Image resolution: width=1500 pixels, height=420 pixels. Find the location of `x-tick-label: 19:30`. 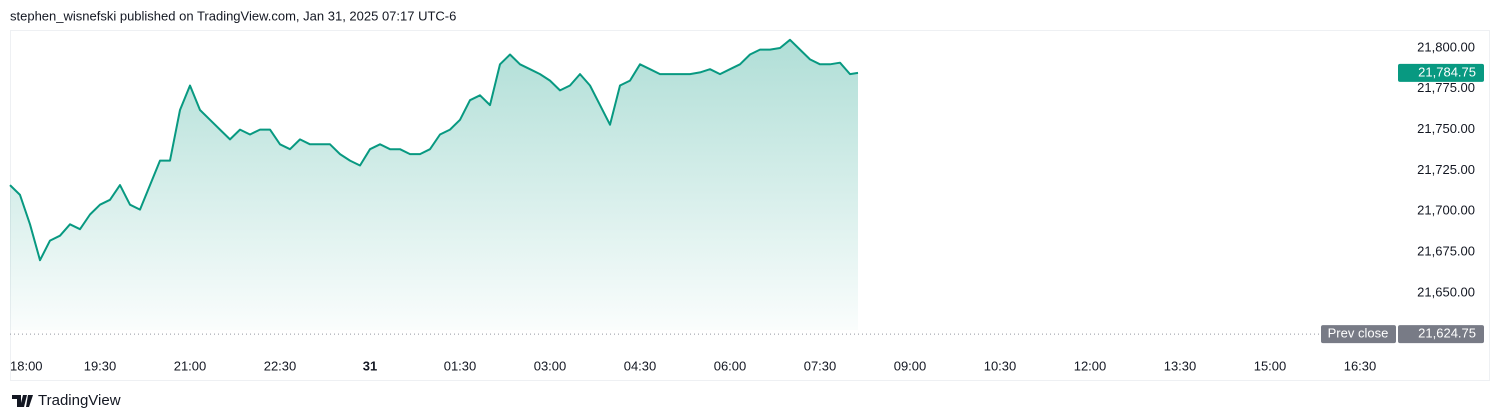

x-tick-label: 19:30 is located at coordinates (100, 365).